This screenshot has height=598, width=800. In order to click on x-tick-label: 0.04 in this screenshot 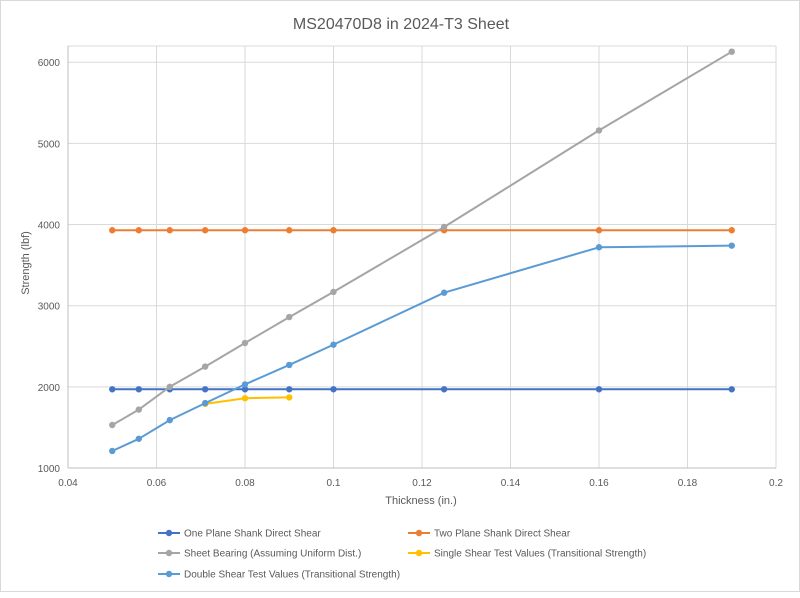, I will do `click(68, 483)`.